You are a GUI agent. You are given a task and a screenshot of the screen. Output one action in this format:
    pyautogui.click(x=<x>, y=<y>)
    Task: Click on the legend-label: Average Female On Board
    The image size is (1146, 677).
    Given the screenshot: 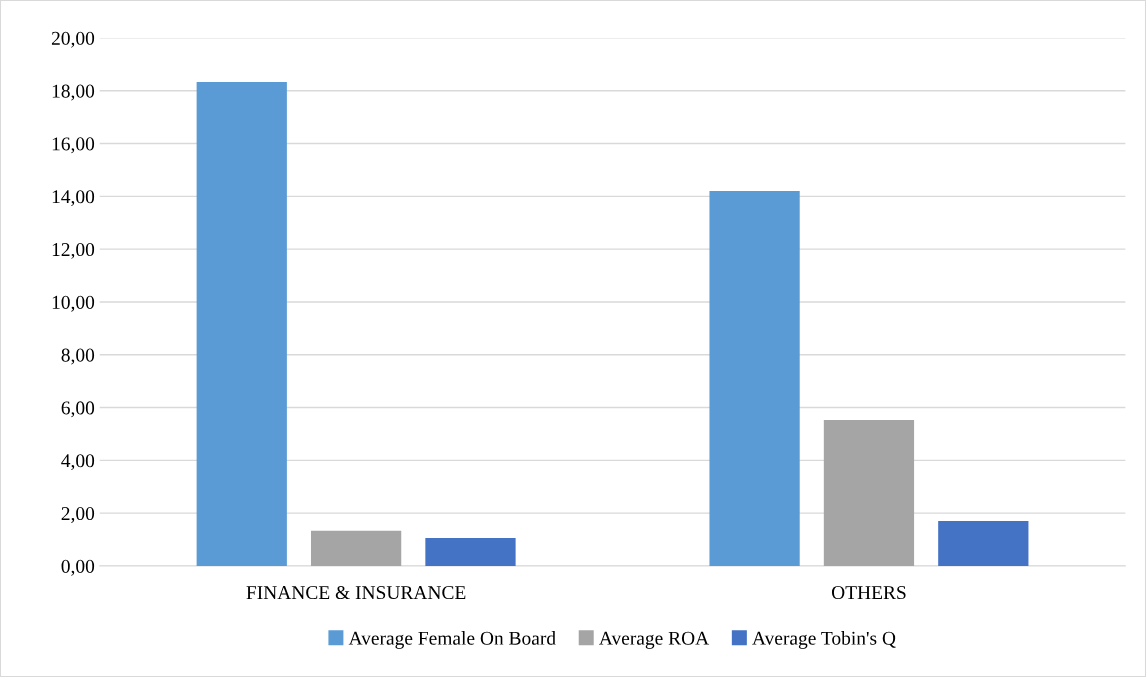 What is the action you would take?
    pyautogui.click(x=452, y=640)
    